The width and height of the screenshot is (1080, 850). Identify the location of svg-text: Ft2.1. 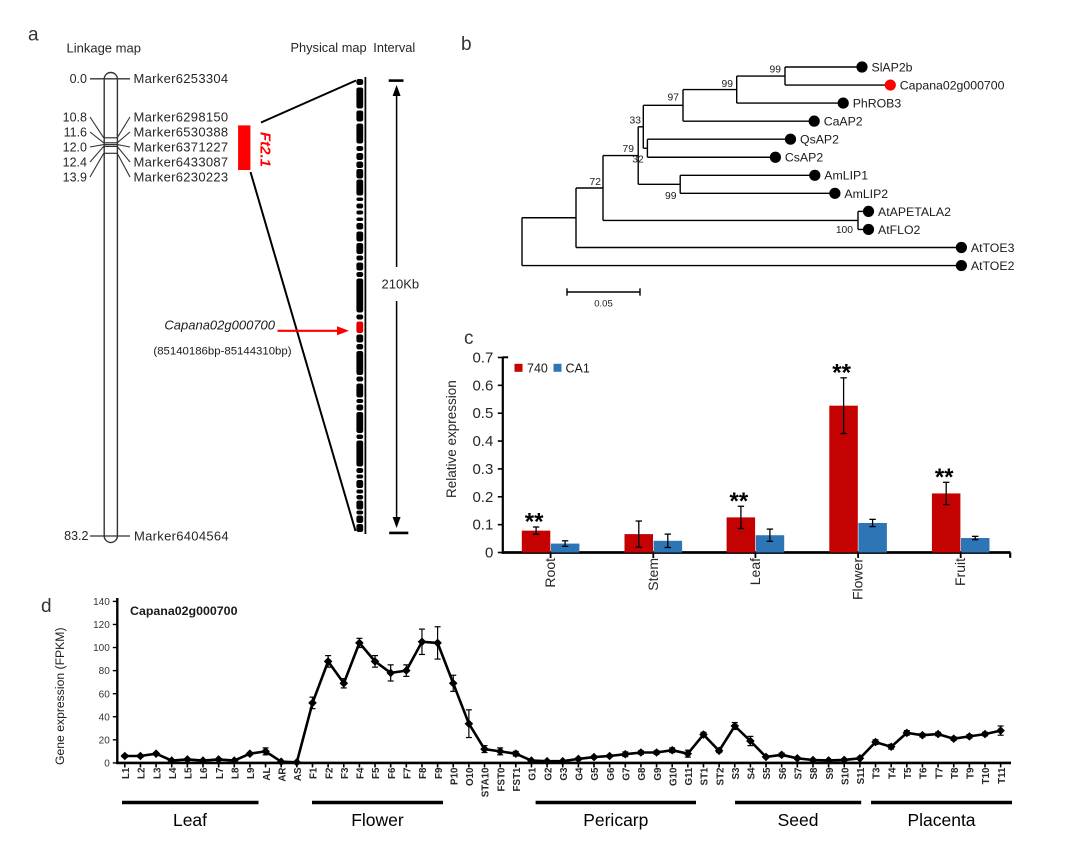
(265, 149).